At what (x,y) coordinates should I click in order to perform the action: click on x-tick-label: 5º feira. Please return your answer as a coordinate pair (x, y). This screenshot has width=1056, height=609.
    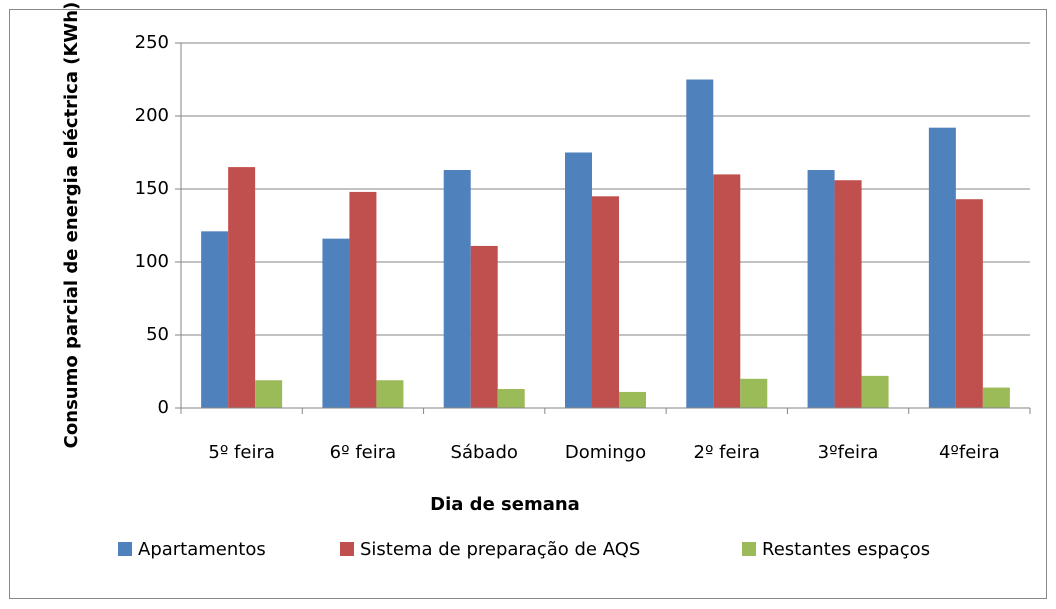
    Looking at the image, I should click on (241, 452).